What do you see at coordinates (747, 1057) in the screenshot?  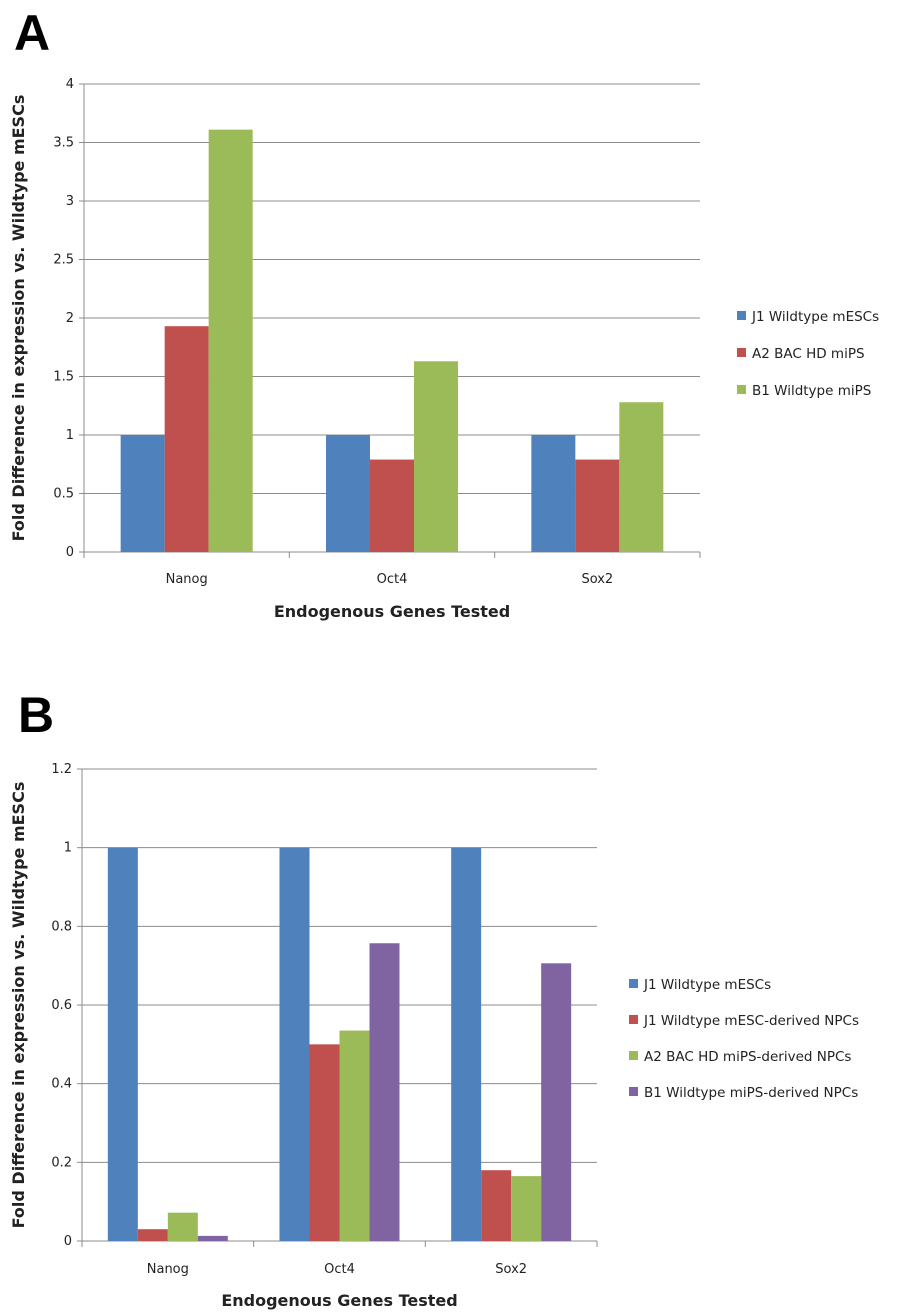 I see `legend-label: A2 BAC HD miPS-derived NPCs` at bounding box center [747, 1057].